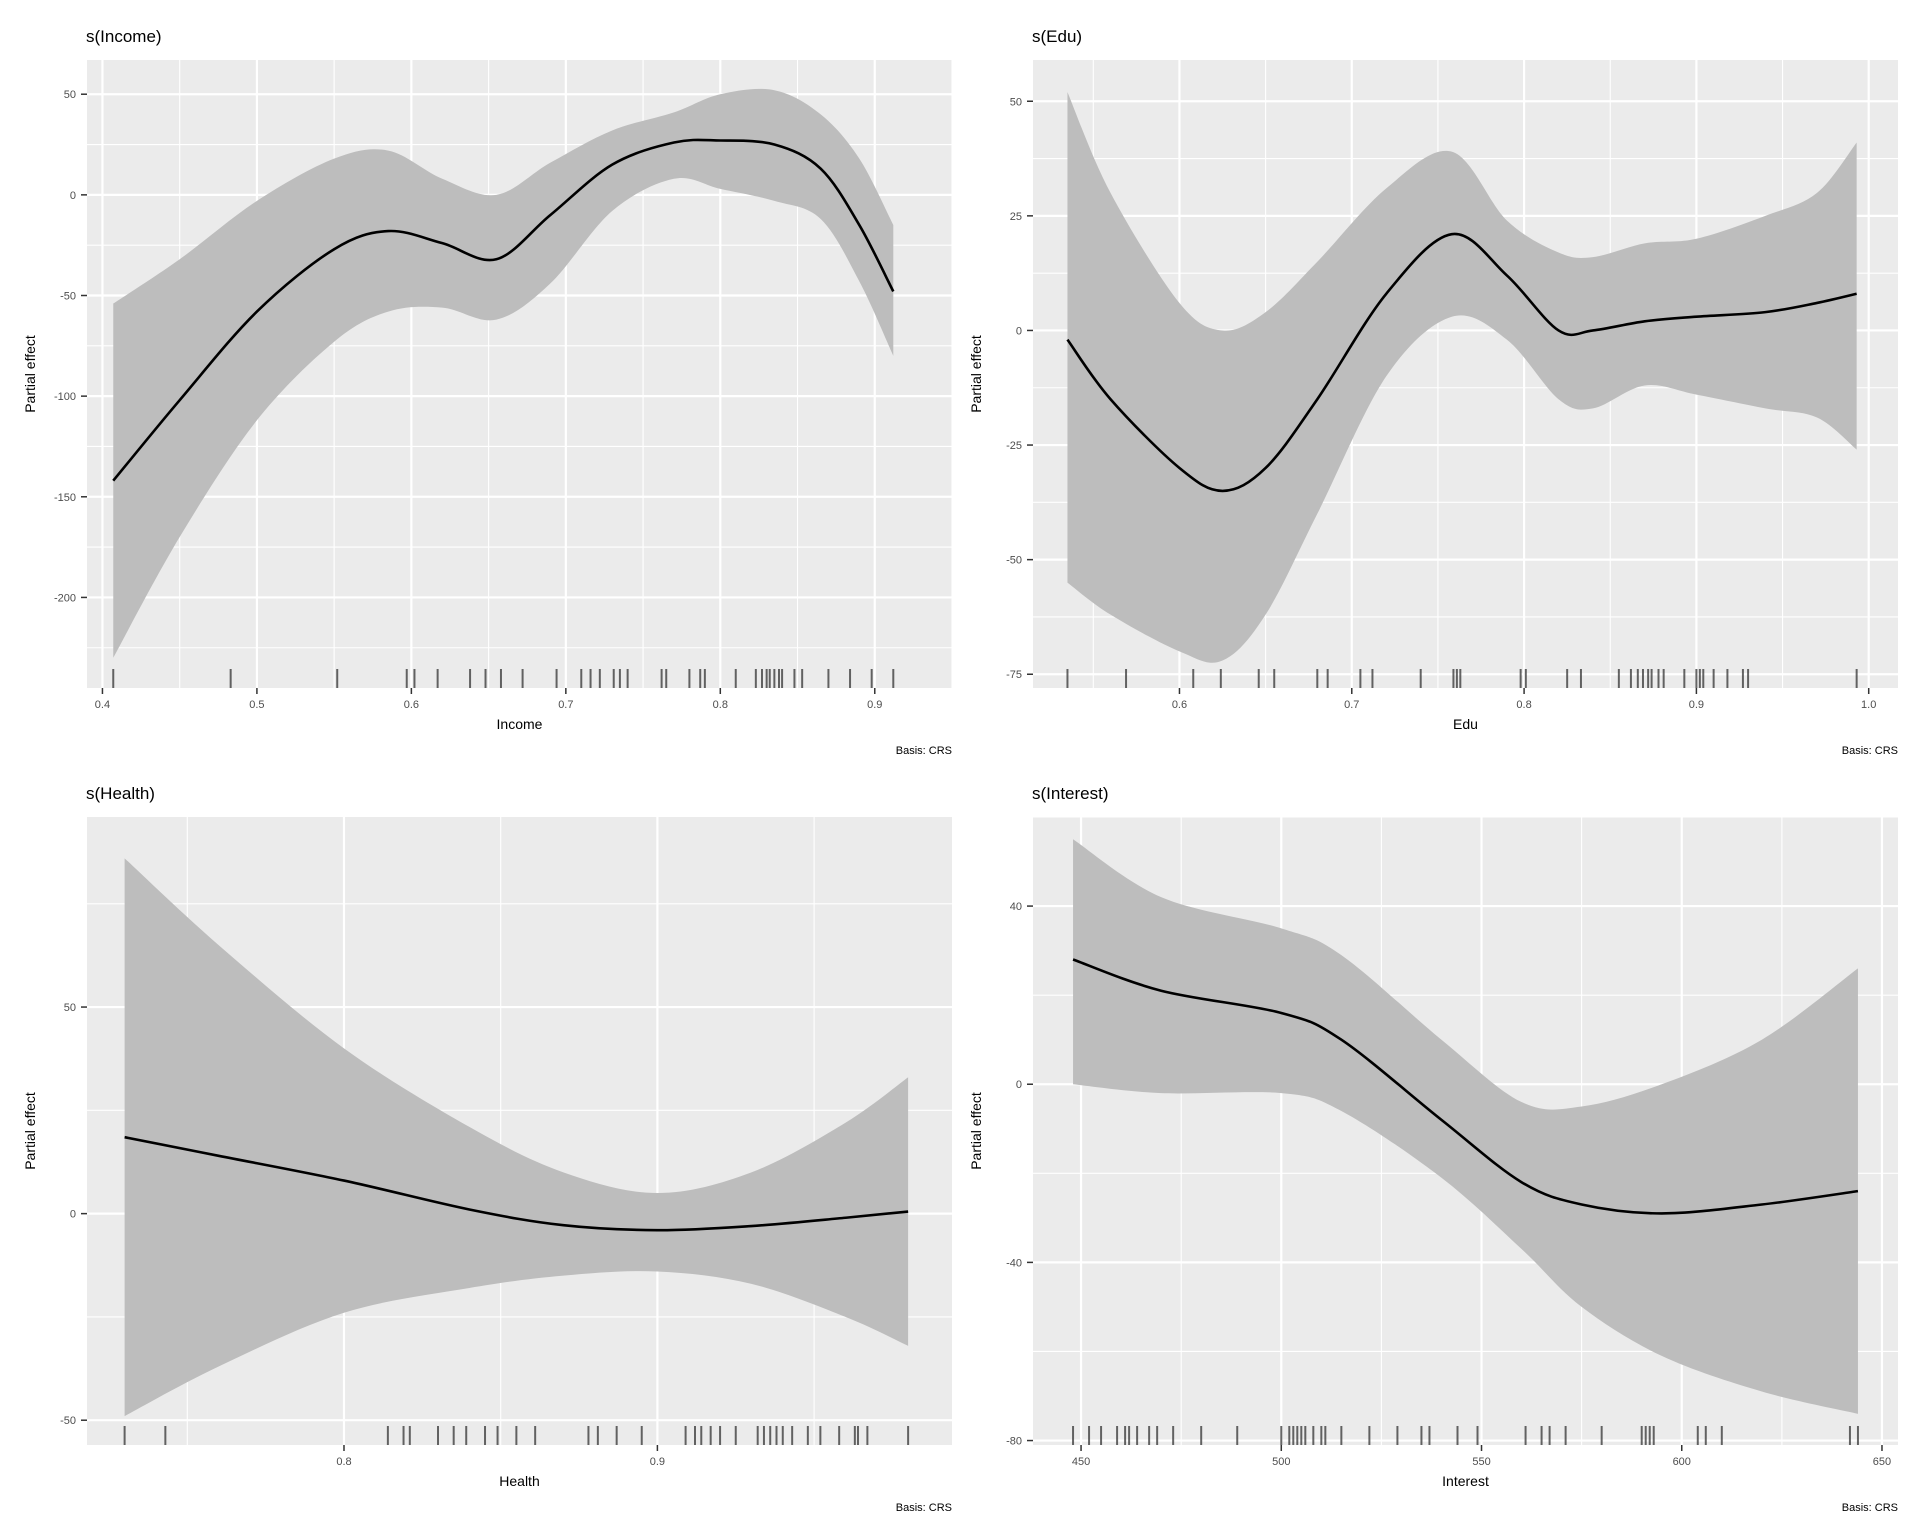 Image resolution: width=1920 pixels, height=1536 pixels. What do you see at coordinates (1682, 1462) in the screenshot?
I see `x-tick-label: 600` at bounding box center [1682, 1462].